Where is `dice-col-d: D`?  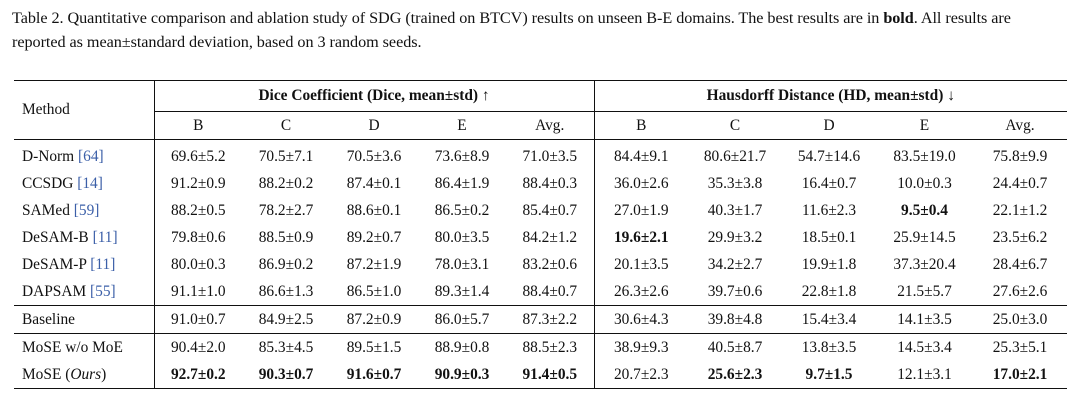
dice-col-d: D is located at coordinates (374, 125).